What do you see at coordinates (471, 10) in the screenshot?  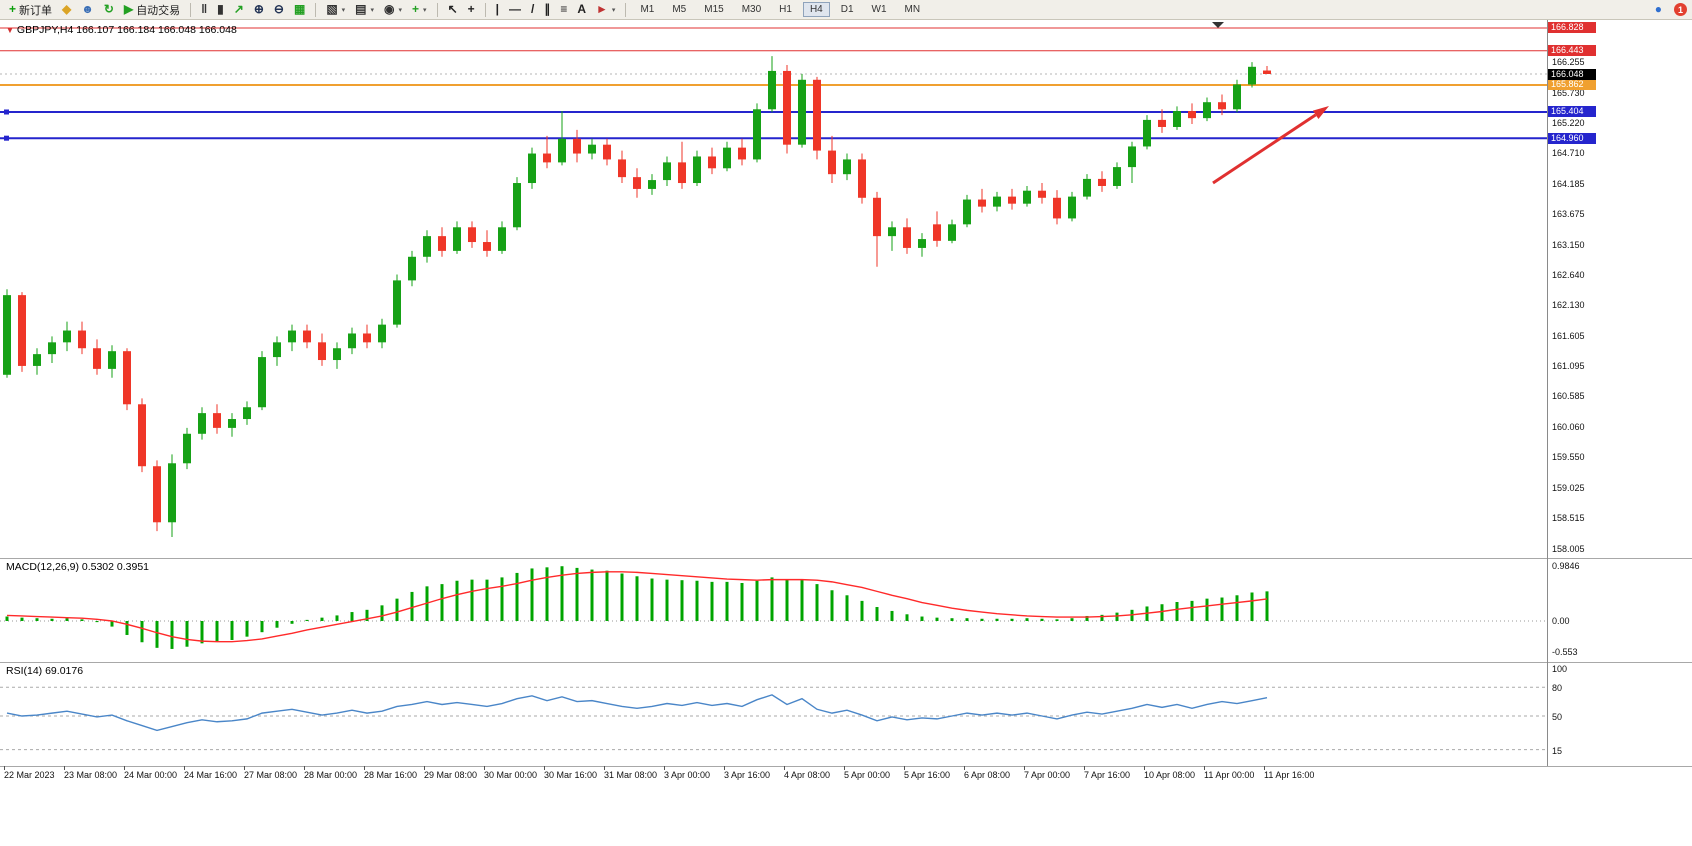 I see `crosshair-button: +` at bounding box center [471, 10].